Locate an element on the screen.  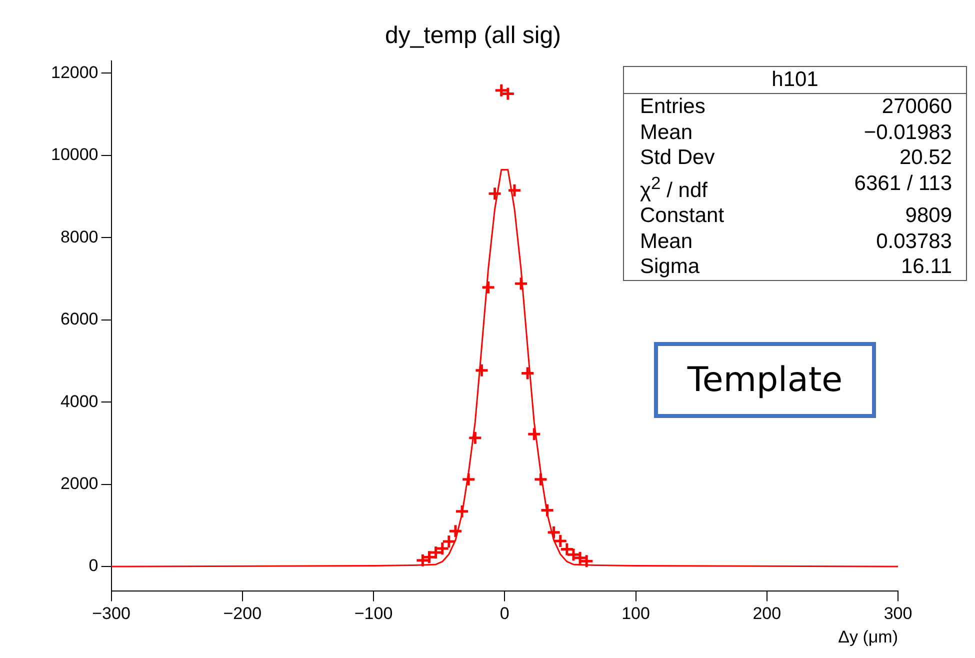
x-tick-label: 300 is located at coordinates (898, 614).